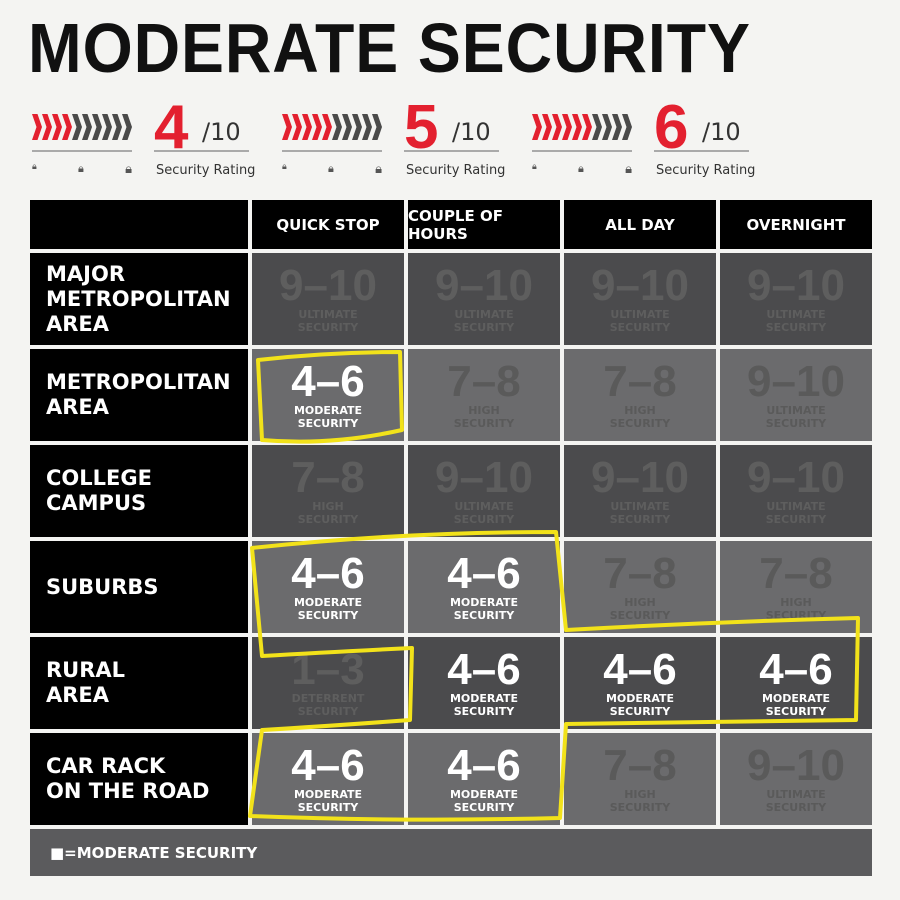  I want to click on security-level: DETERRENT SECURITY, so click(328, 705).